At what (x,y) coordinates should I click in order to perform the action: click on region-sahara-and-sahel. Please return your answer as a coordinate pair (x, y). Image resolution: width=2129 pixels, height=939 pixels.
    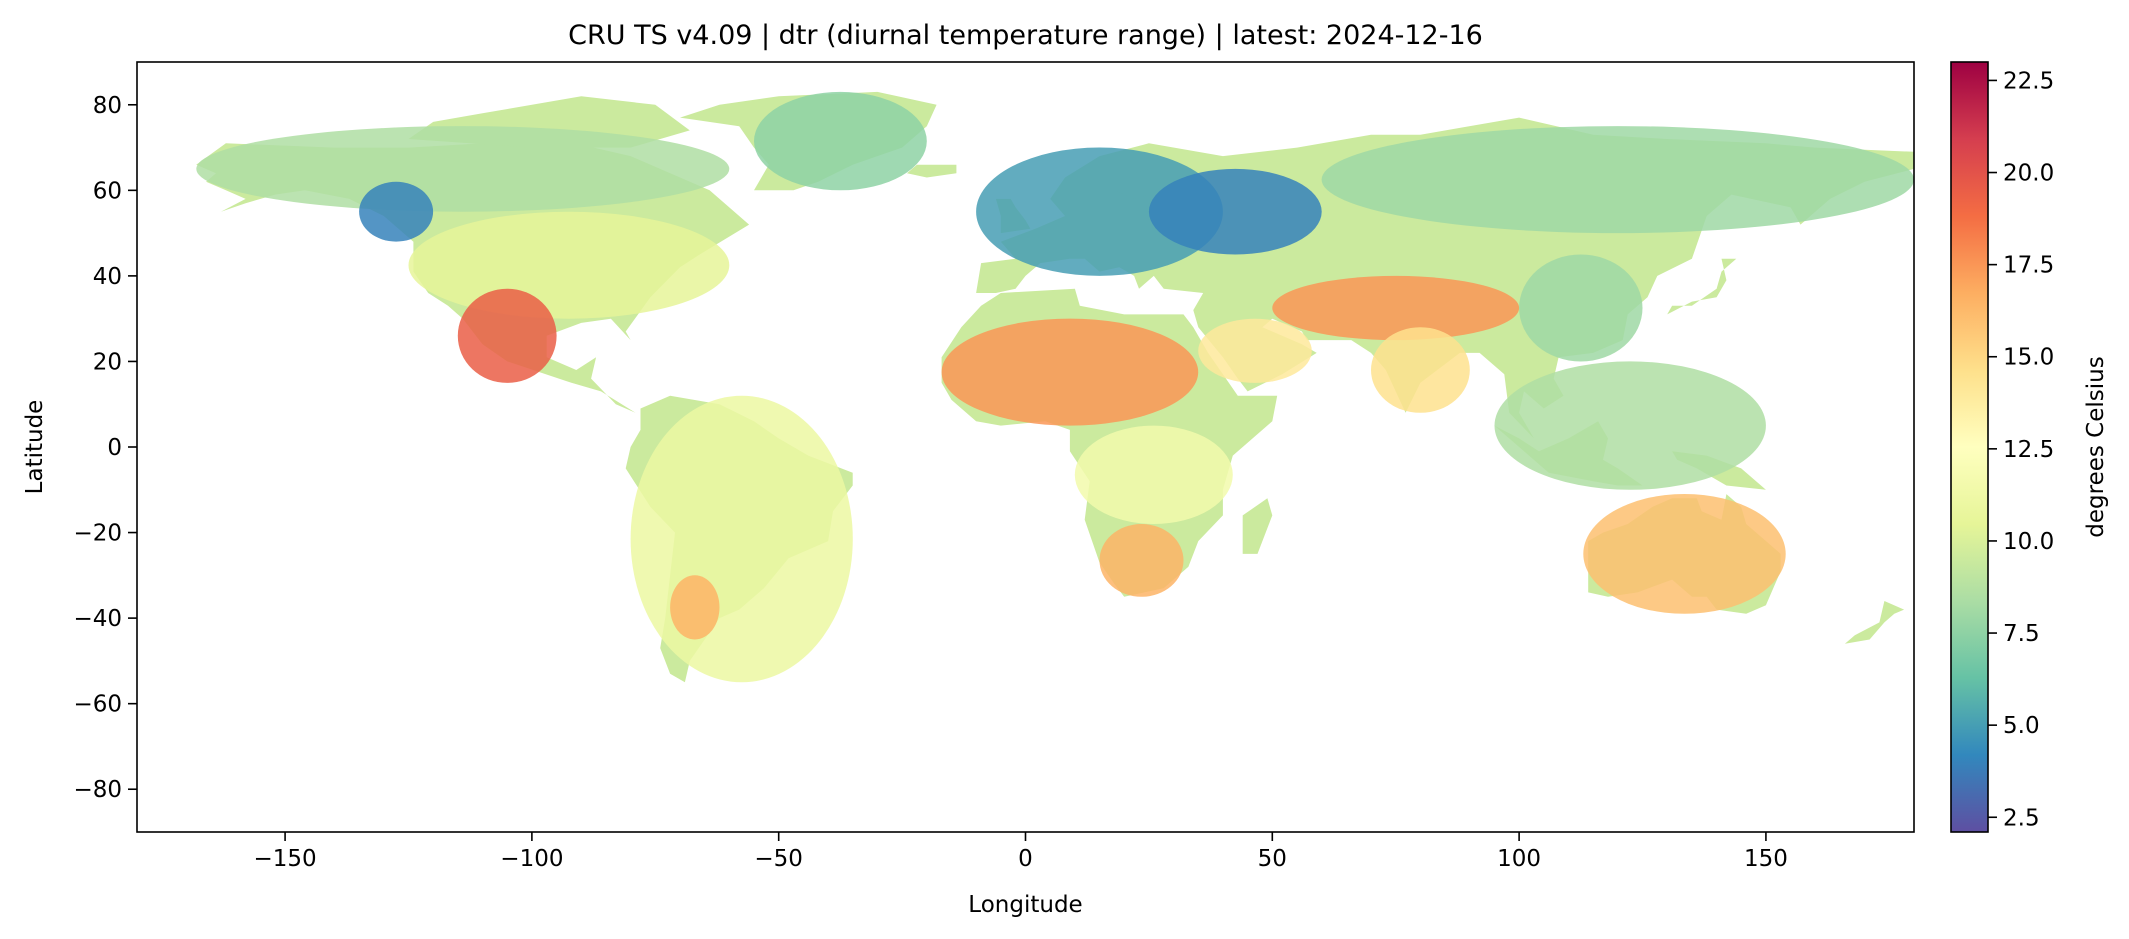
    Looking at the image, I should click on (1070, 372).